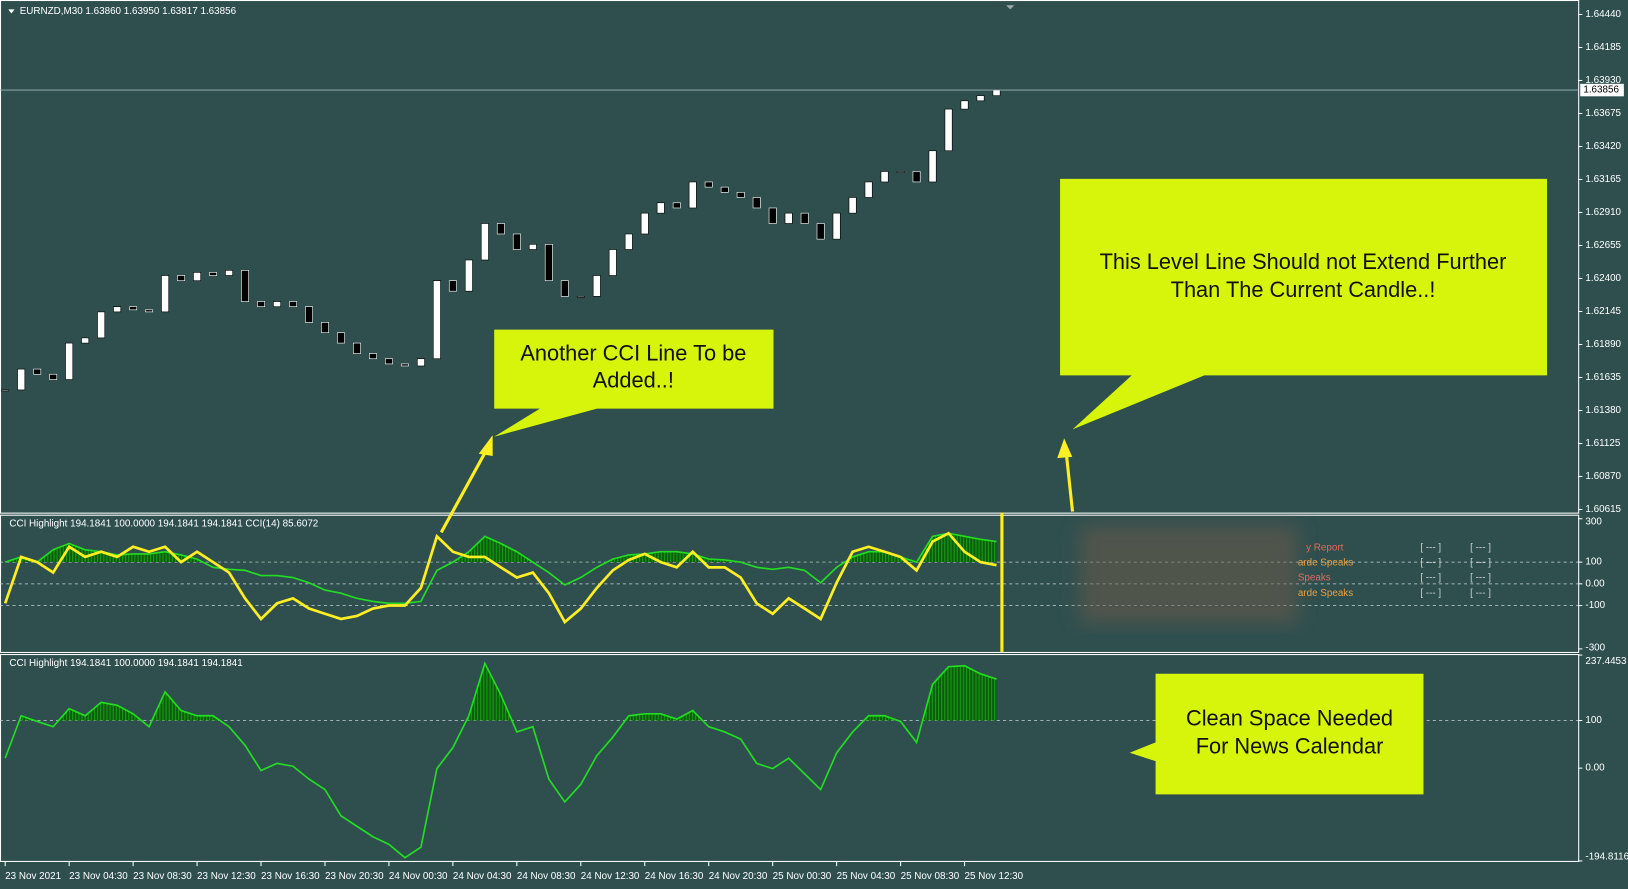 The image size is (1628, 889). Describe the element at coordinates (1603, 245) in the screenshot. I see `y-tick-label: 1.62655` at that location.